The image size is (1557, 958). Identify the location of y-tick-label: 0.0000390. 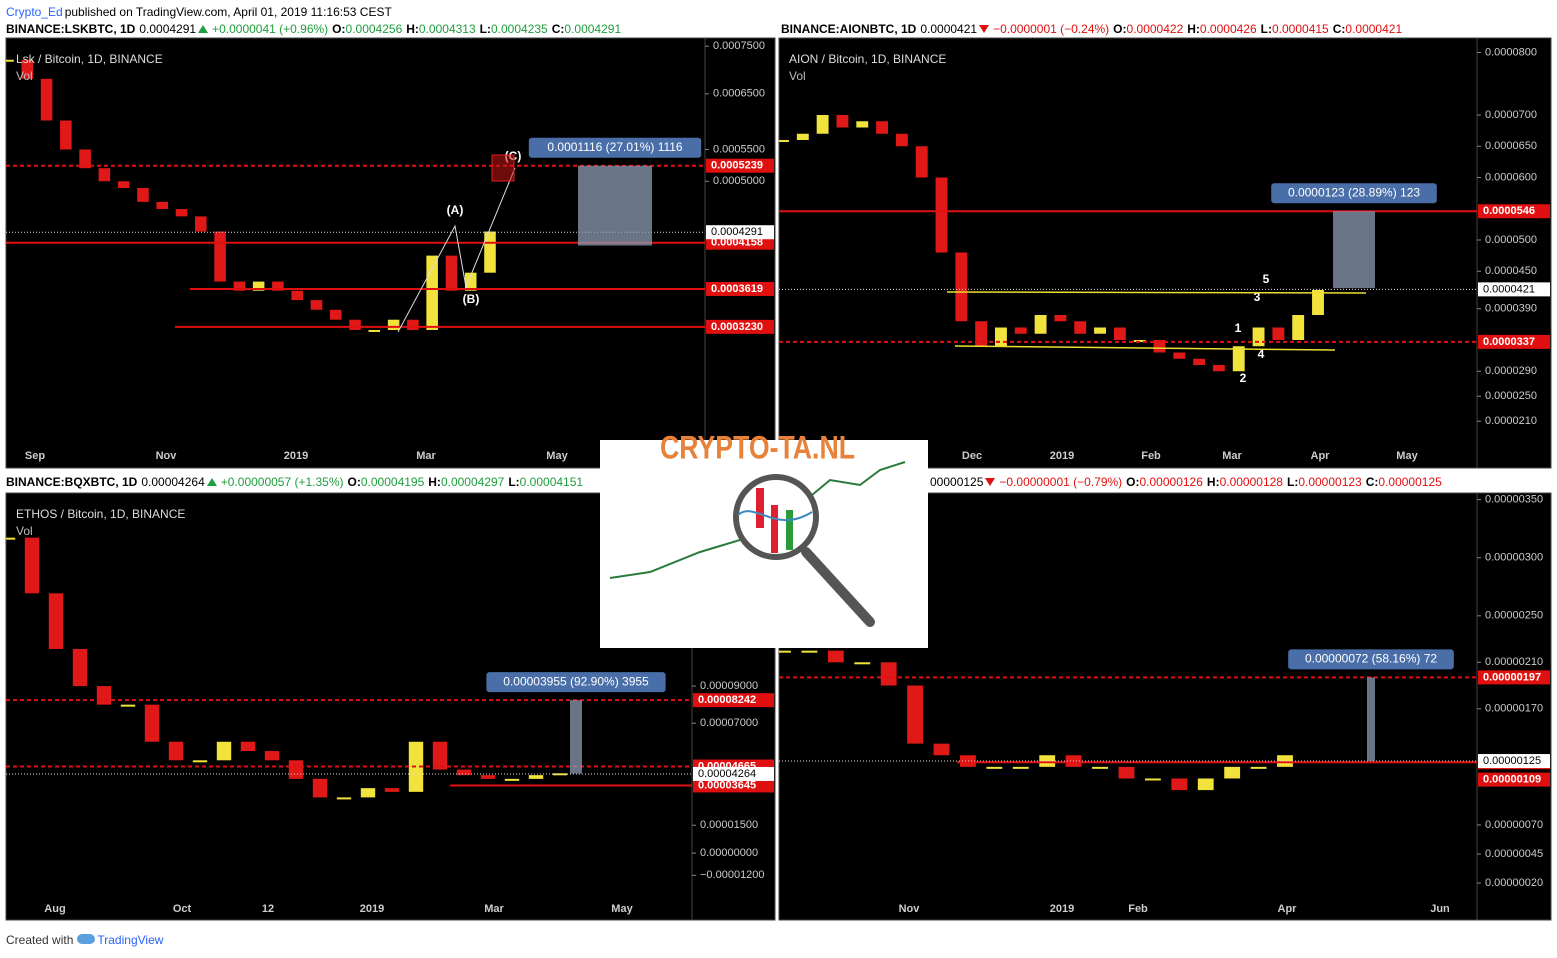
(1511, 309).